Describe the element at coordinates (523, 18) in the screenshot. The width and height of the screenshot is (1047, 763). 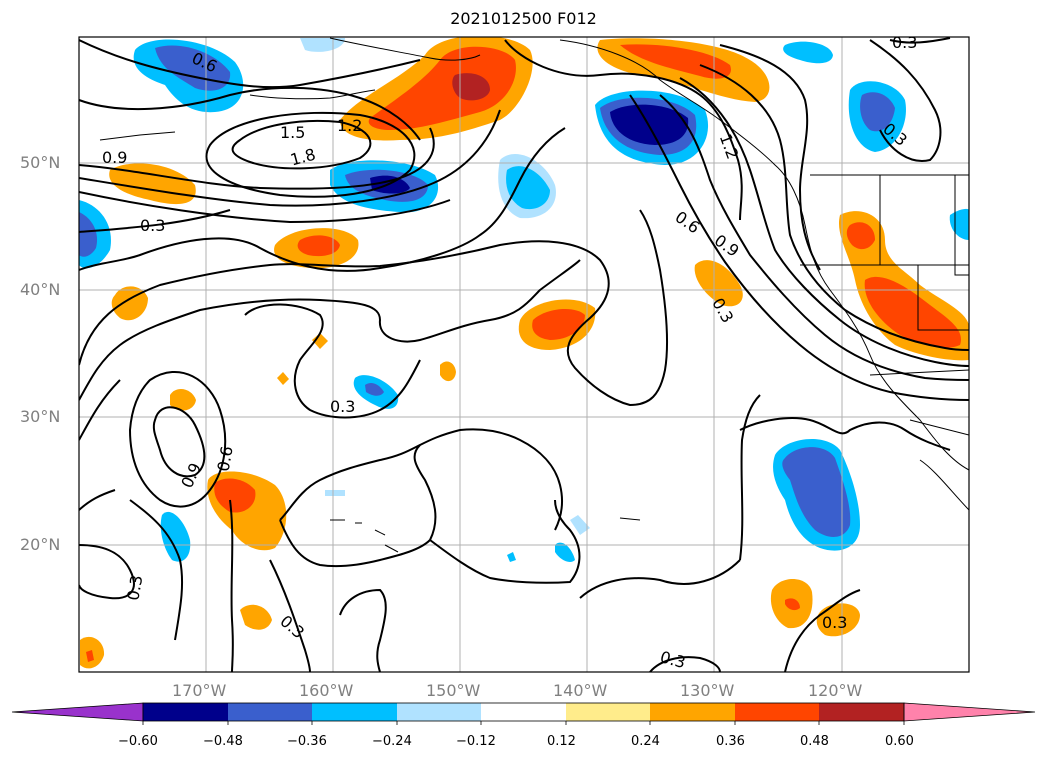
I see `map-title: 2021012500 F012` at that location.